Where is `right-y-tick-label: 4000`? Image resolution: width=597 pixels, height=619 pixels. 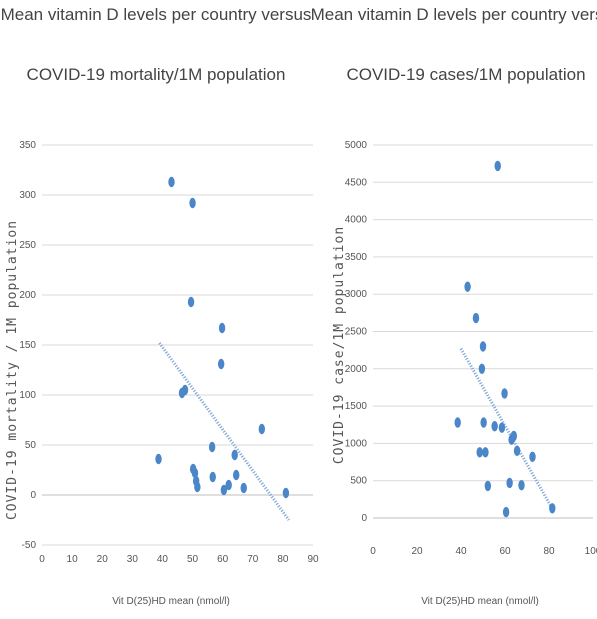
right-y-tick-label: 4000 is located at coordinates (356, 220).